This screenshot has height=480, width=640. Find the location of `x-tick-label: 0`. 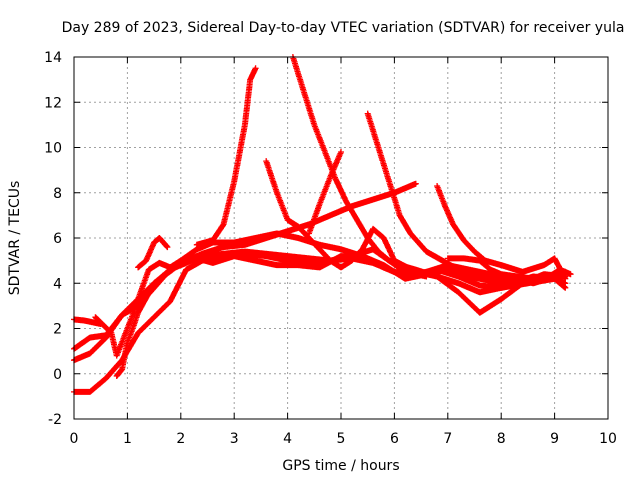

x-tick-label: 0 is located at coordinates (74, 439).